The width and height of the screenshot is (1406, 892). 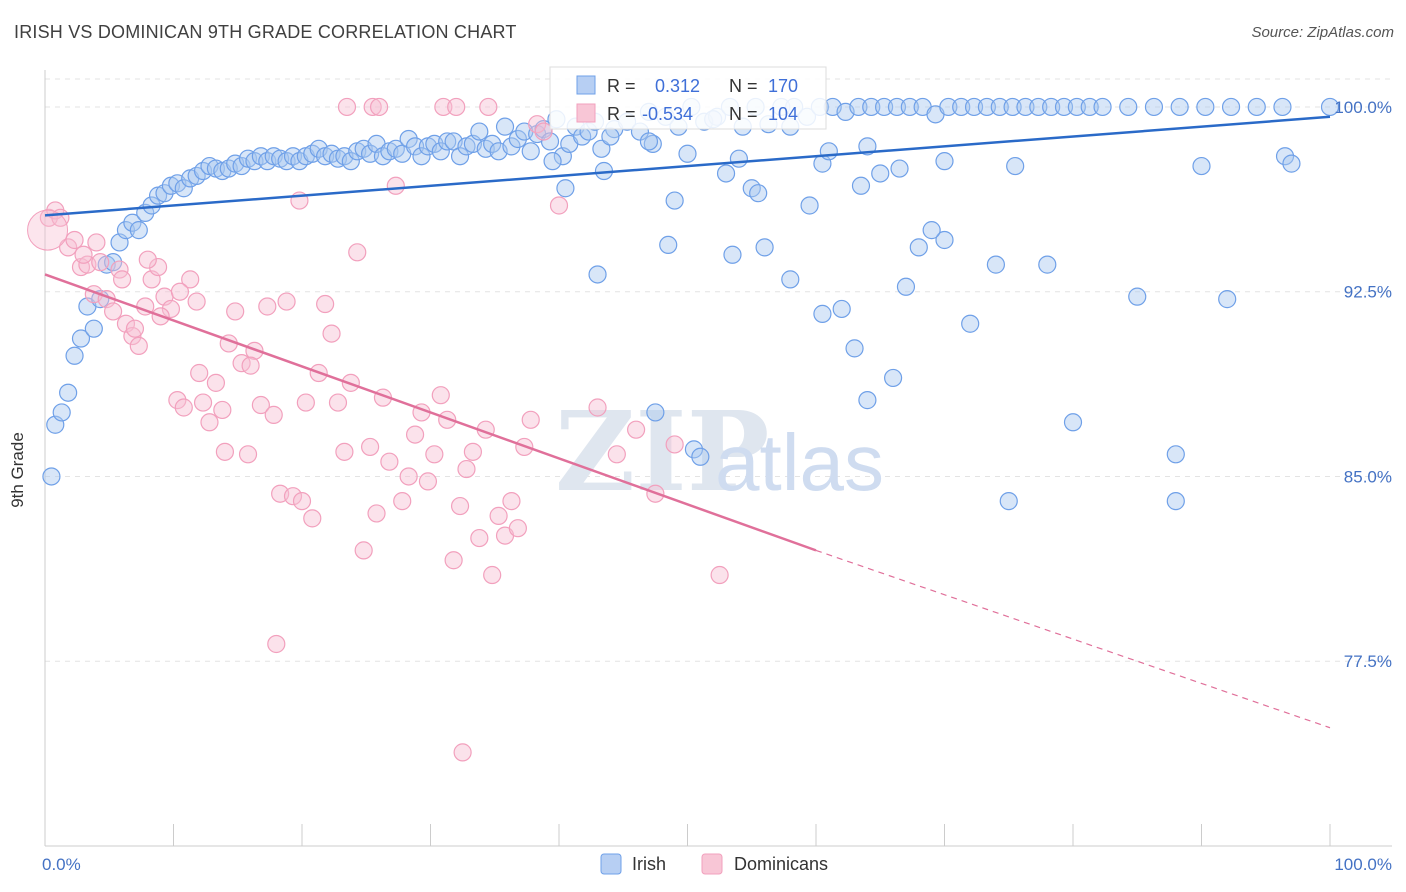 What do you see at coordinates (1322, 32) in the screenshot?
I see `source-label: Source: ZipAtlas.com` at bounding box center [1322, 32].